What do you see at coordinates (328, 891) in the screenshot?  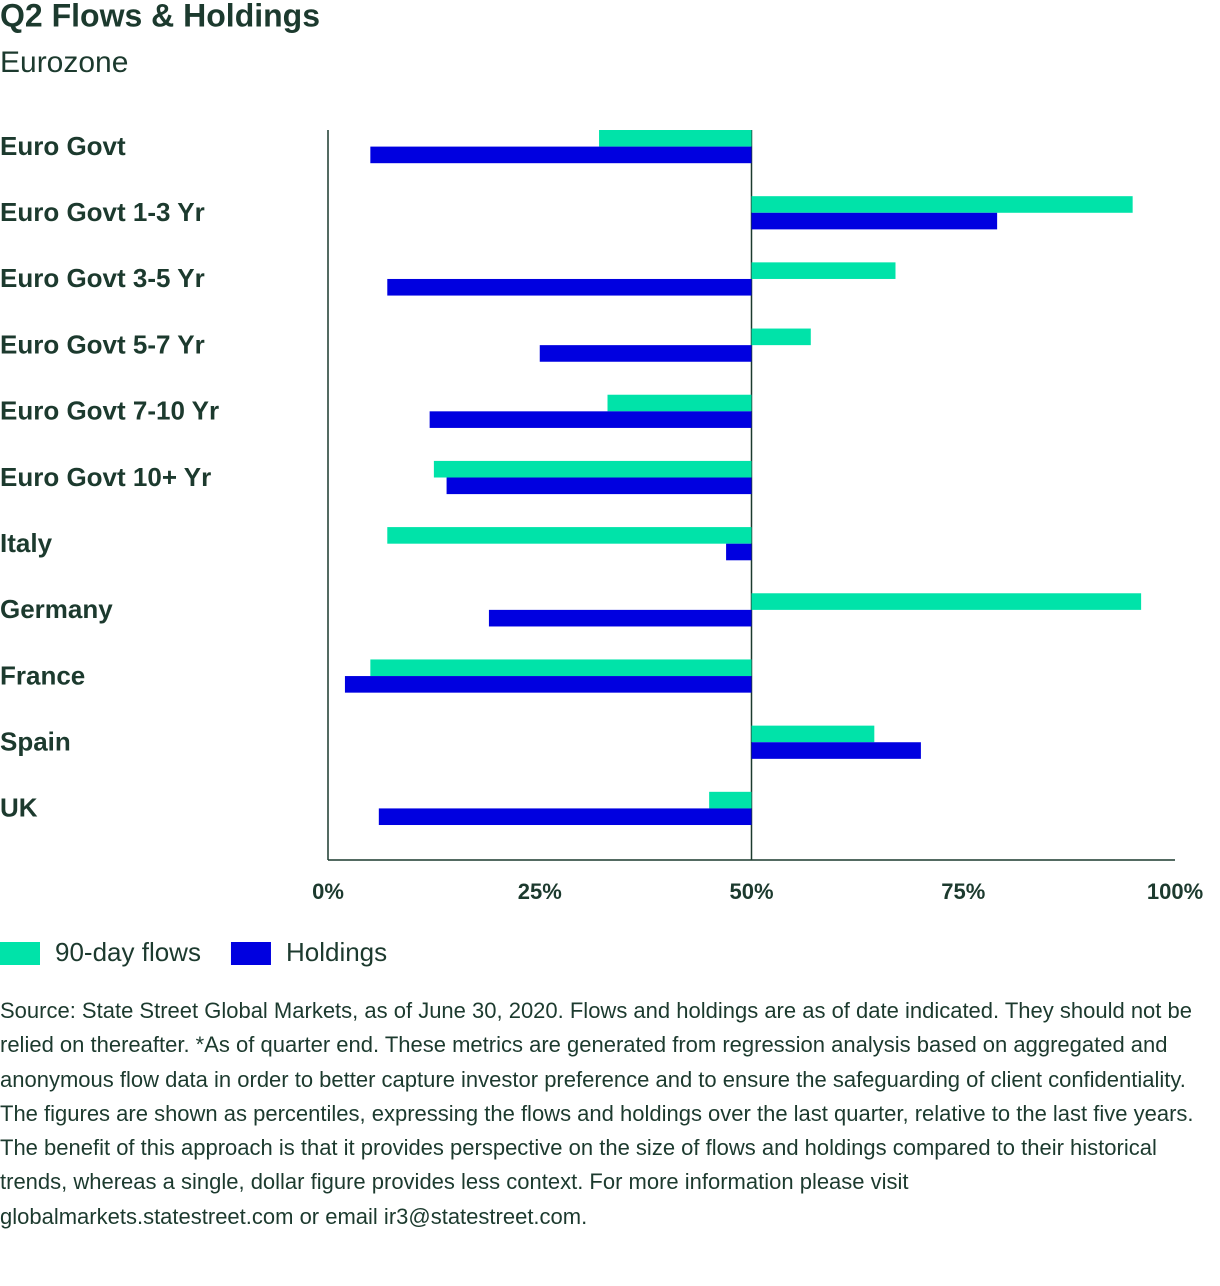 I see `x-tick-label: 0%` at bounding box center [328, 891].